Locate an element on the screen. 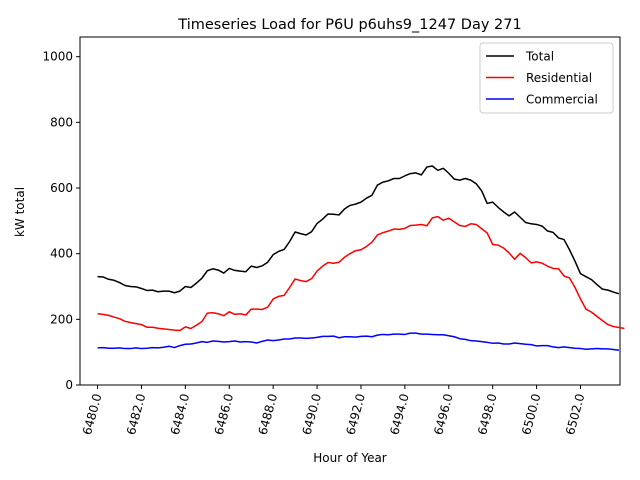 This screenshot has height=480, width=640. x-tick-label: 6486.0 is located at coordinates (224, 414).